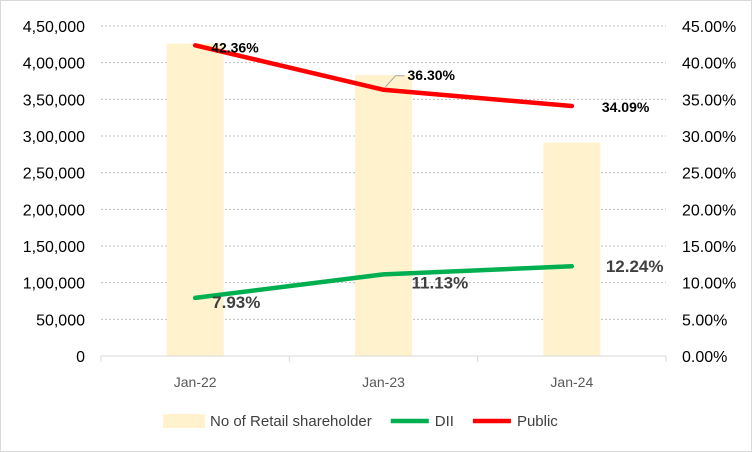 The height and width of the screenshot is (452, 752). I want to click on legend-swatch-bar, so click(184, 421).